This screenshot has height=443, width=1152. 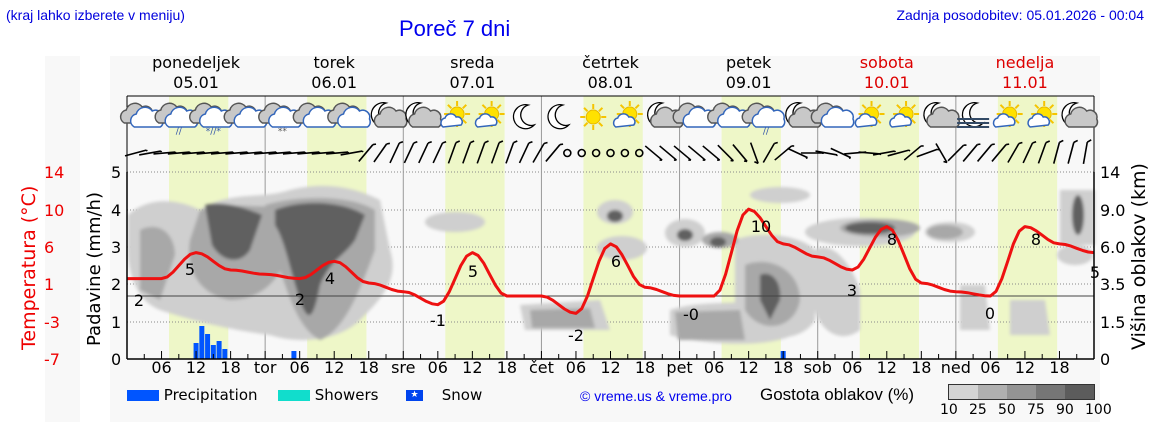 What do you see at coordinates (1113, 284) in the screenshot?
I see `cloud-tick: 3.5` at bounding box center [1113, 284].